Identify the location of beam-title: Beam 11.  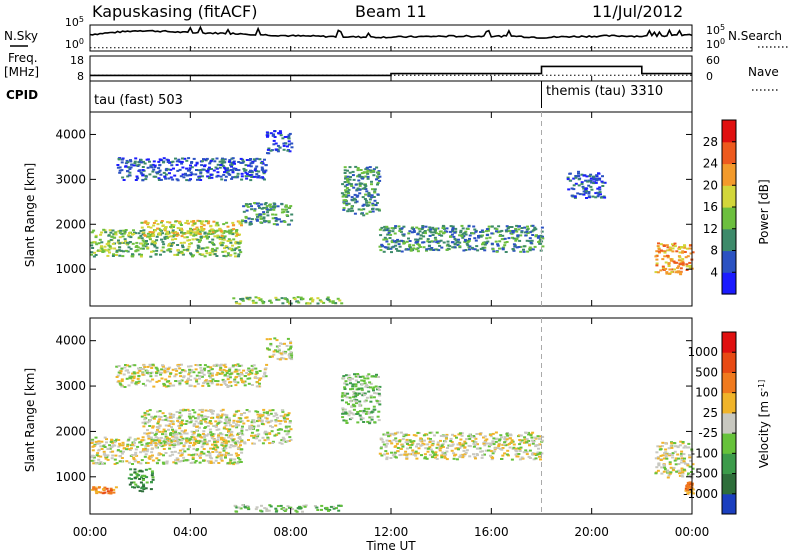
(391, 11).